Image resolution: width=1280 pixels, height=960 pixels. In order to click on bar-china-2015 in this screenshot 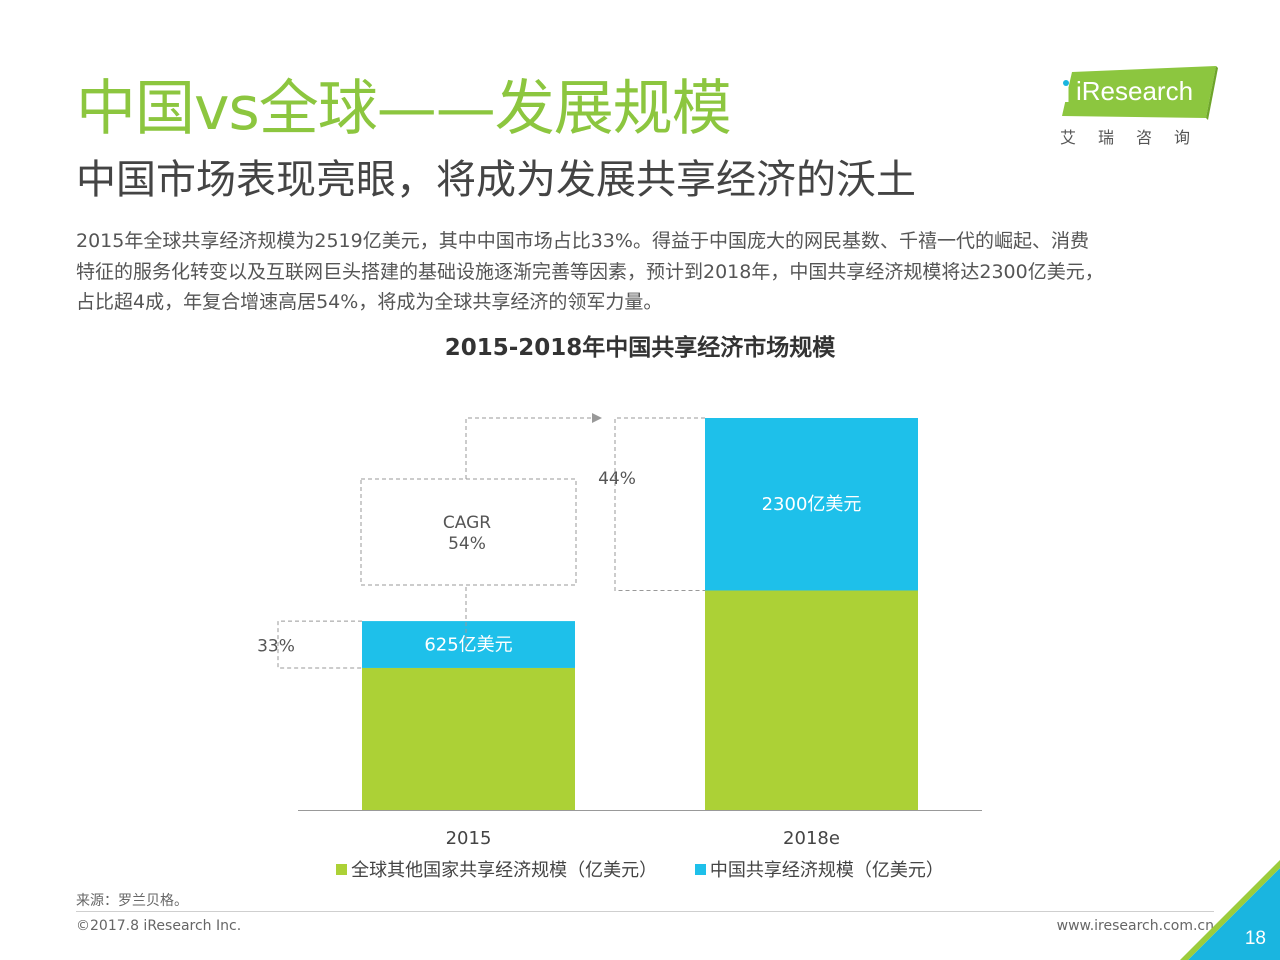, I will do `click(468, 644)`.